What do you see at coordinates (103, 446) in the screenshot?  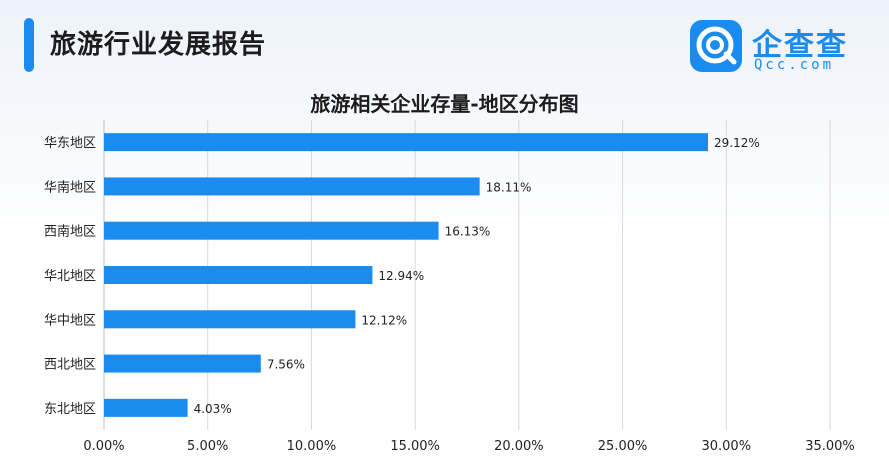 I see `x-tick-label: 0.00%` at bounding box center [103, 446].